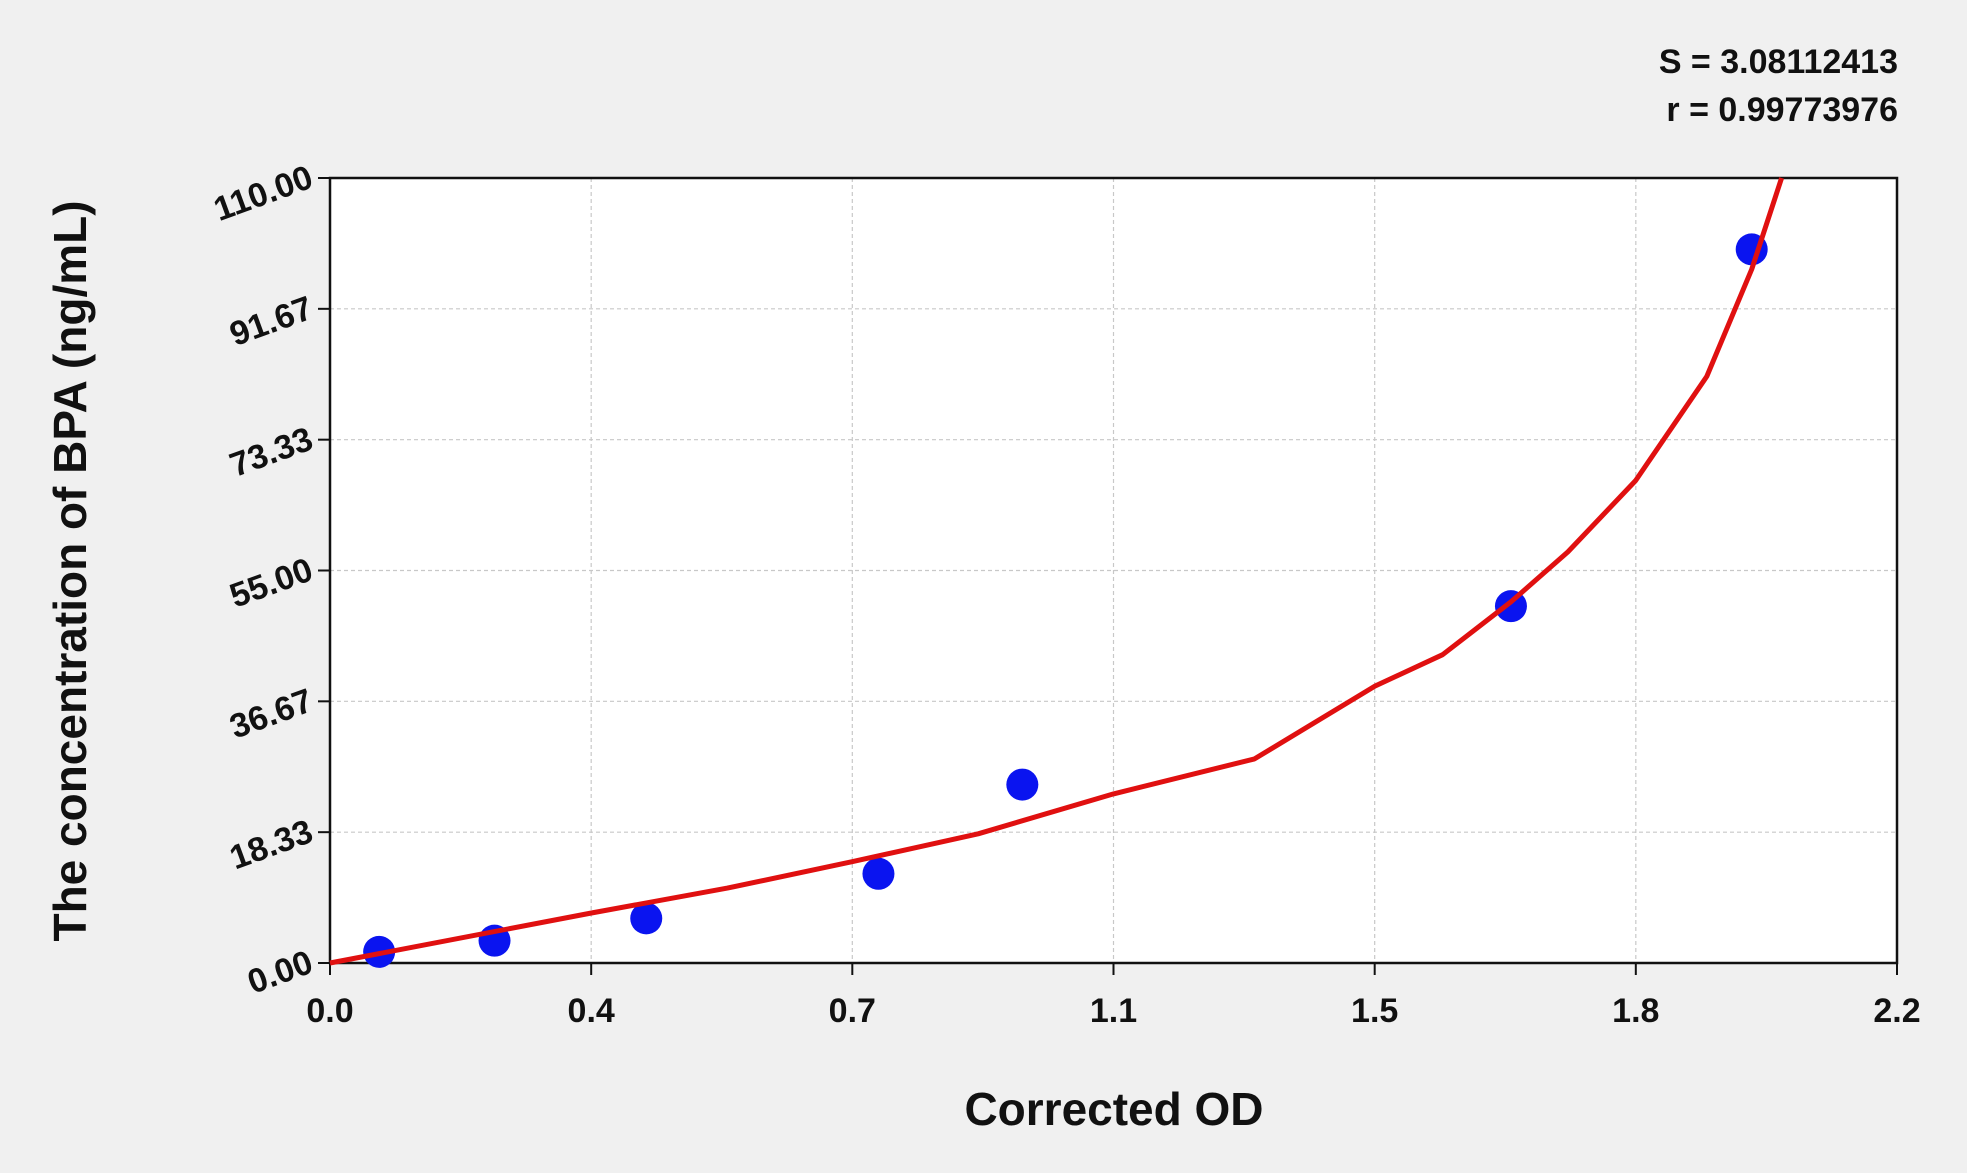 The image size is (1967, 1173). What do you see at coordinates (1113, 1109) in the screenshot?
I see `x-axis-label: Corrected OD` at bounding box center [1113, 1109].